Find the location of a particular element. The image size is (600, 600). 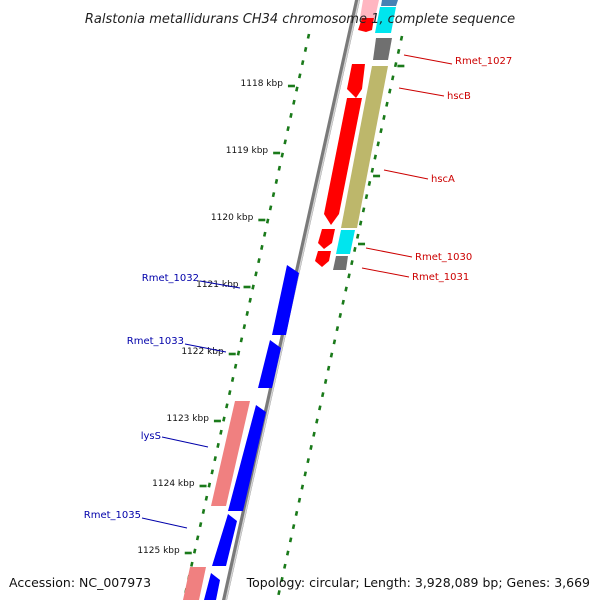

gene-reverse-edge is located at coordinates (212, 586).